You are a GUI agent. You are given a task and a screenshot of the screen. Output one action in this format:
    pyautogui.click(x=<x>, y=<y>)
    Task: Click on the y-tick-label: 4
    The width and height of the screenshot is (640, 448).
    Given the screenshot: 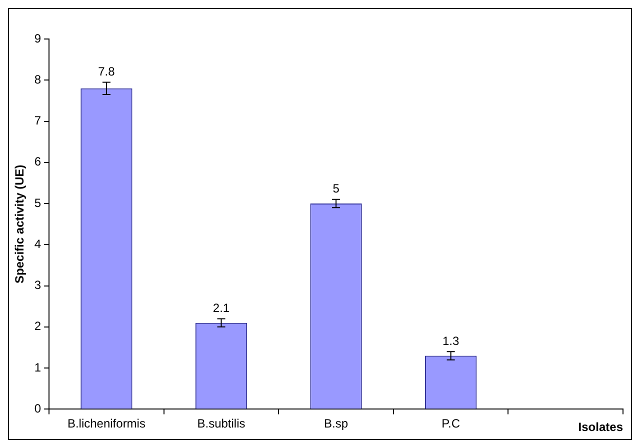 What is the action you would take?
    pyautogui.click(x=38, y=243)
    